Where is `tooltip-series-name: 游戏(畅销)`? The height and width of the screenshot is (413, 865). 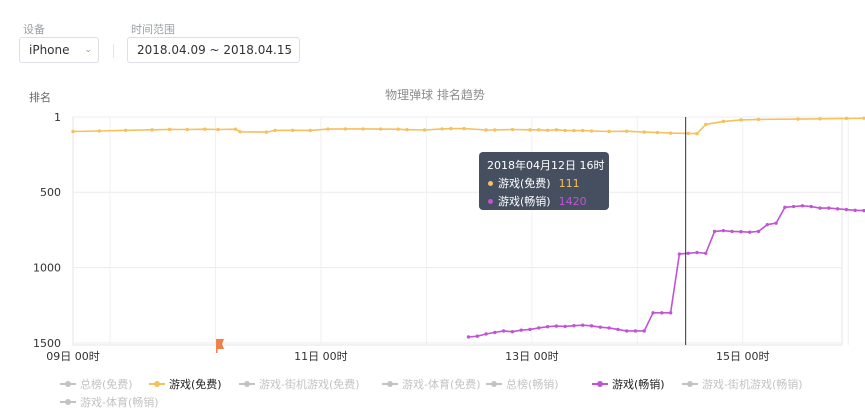 tooltip-series-name: 游戏(畅销) is located at coordinates (524, 201).